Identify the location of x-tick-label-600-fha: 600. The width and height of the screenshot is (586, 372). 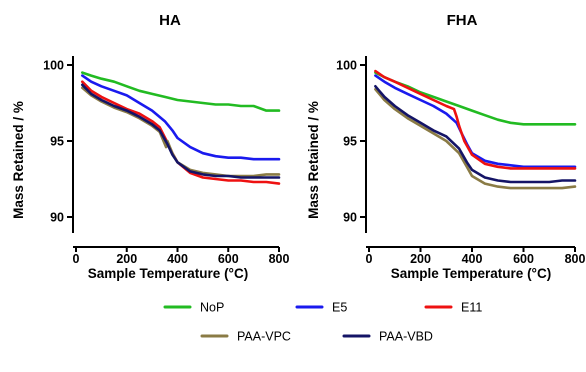
(523, 259).